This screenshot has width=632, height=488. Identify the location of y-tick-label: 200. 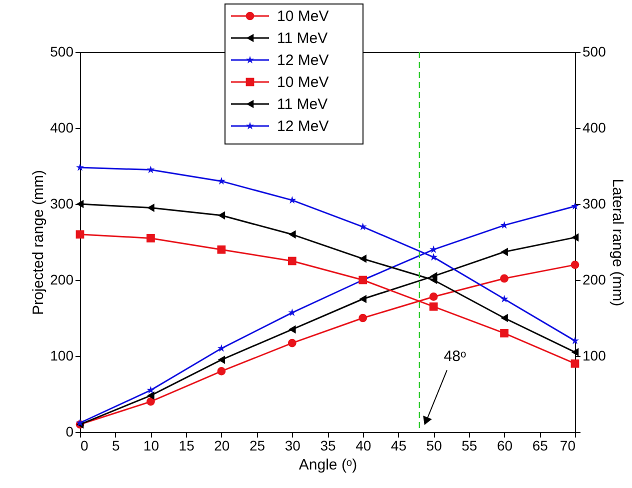
(62, 280).